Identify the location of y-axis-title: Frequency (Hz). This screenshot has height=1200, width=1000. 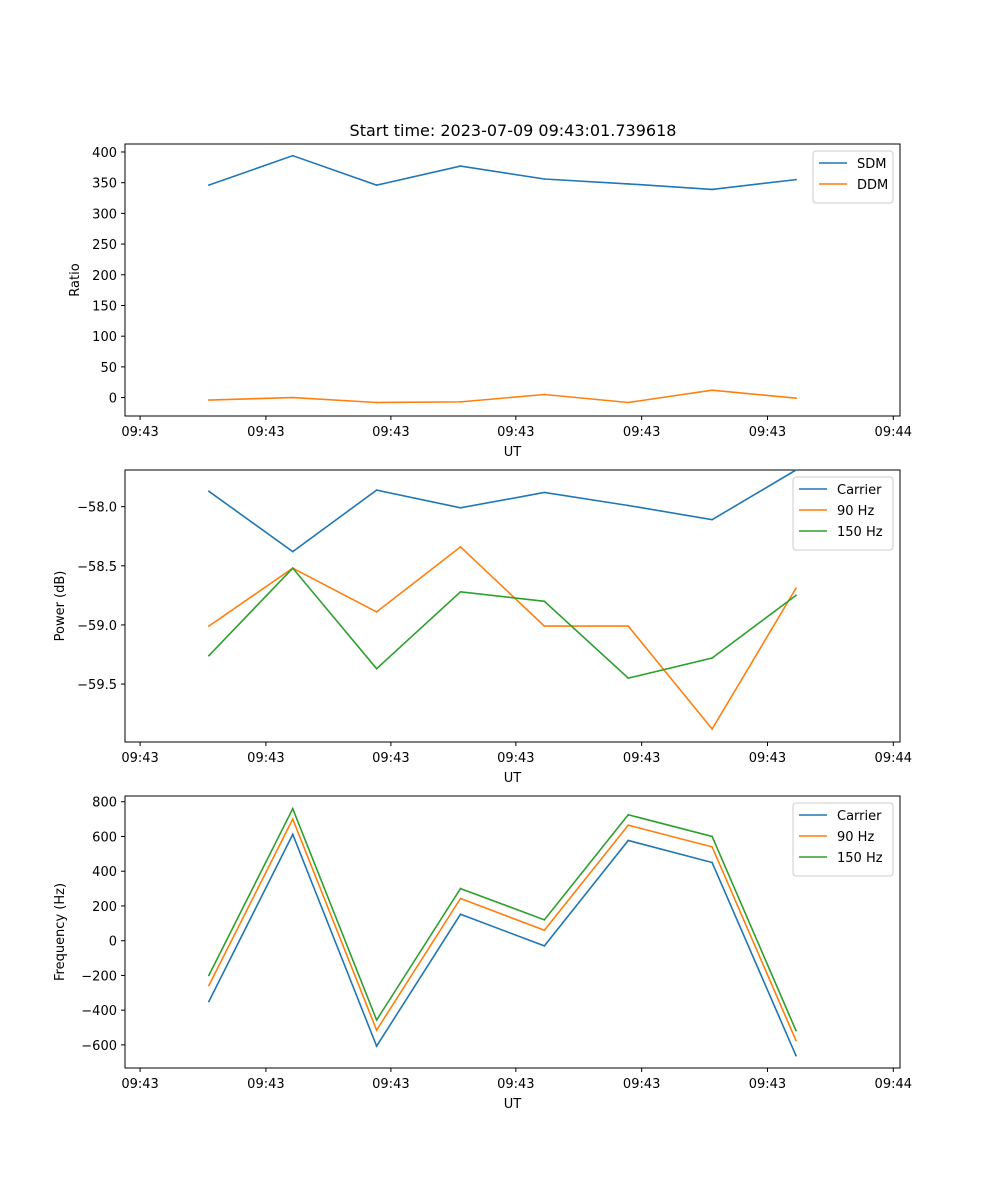
(60, 932).